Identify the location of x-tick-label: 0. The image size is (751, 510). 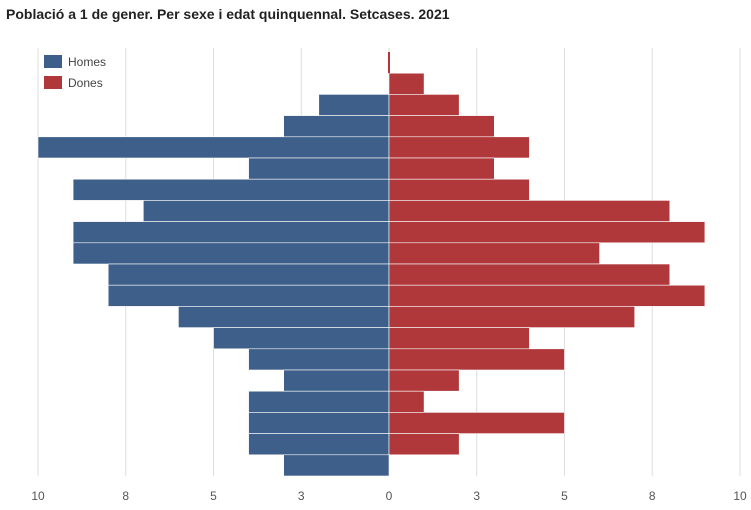
(389, 496).